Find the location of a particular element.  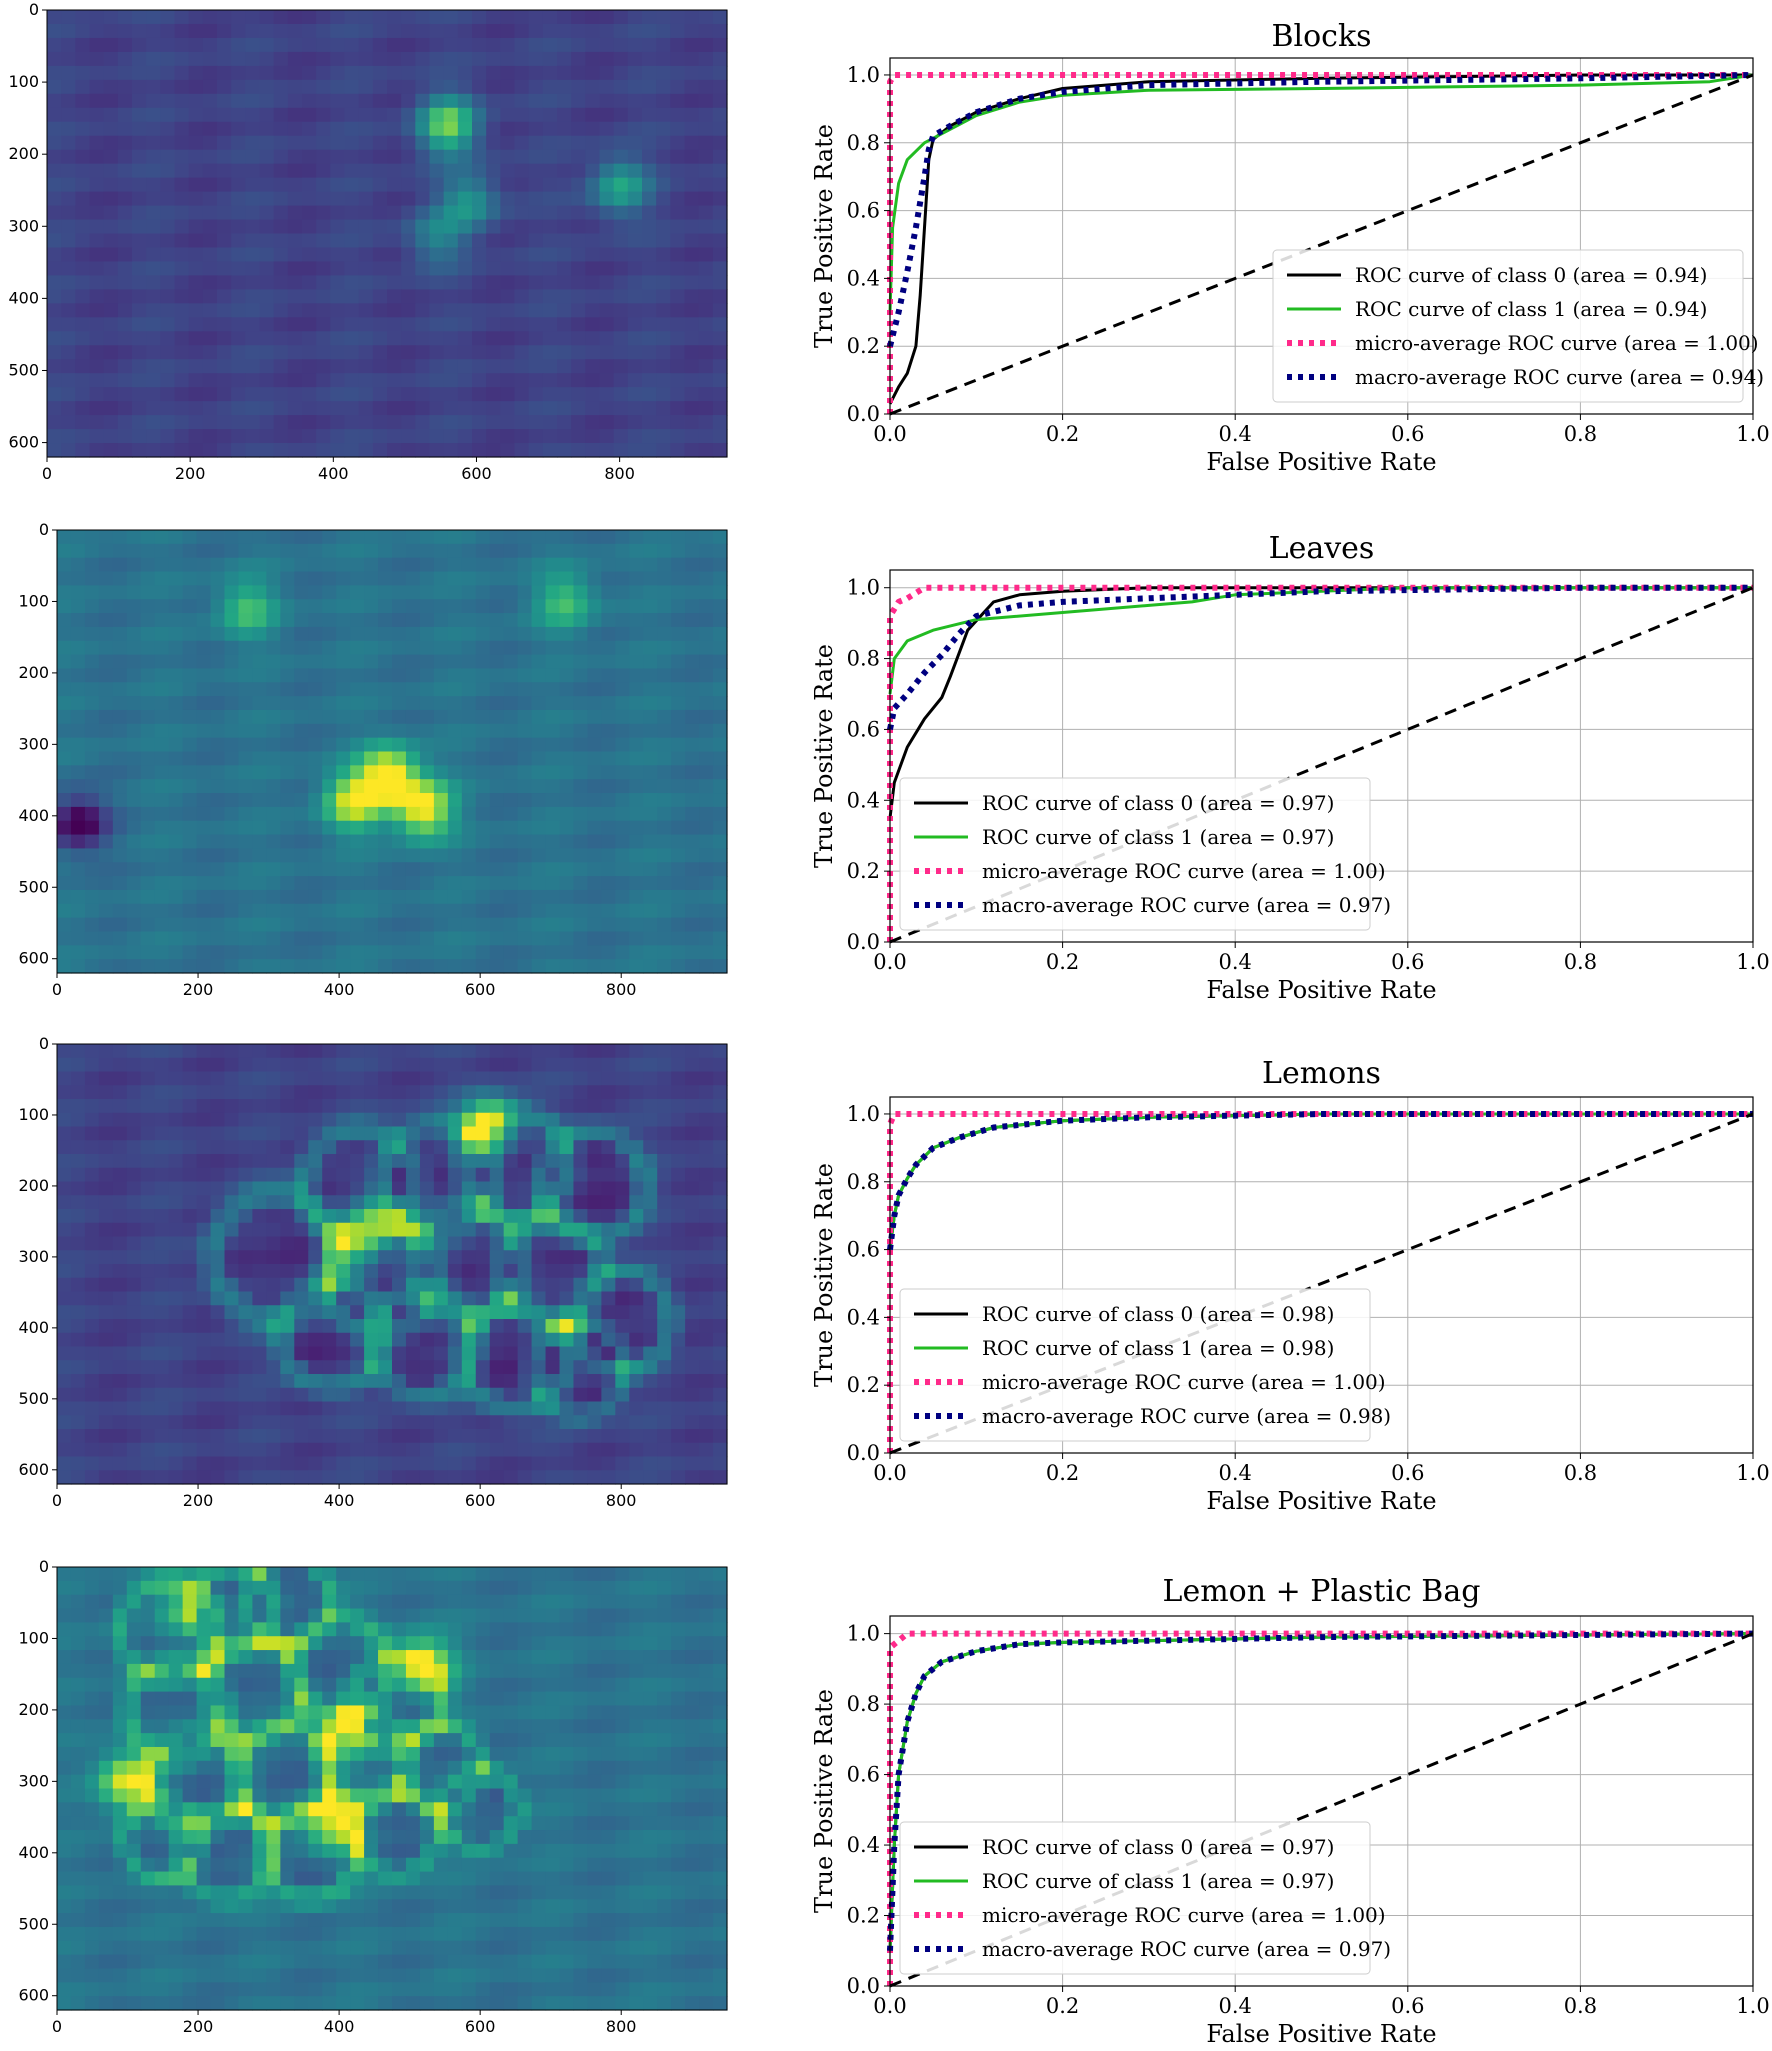

y-tick-label: 0.2 is located at coordinates (863, 871).